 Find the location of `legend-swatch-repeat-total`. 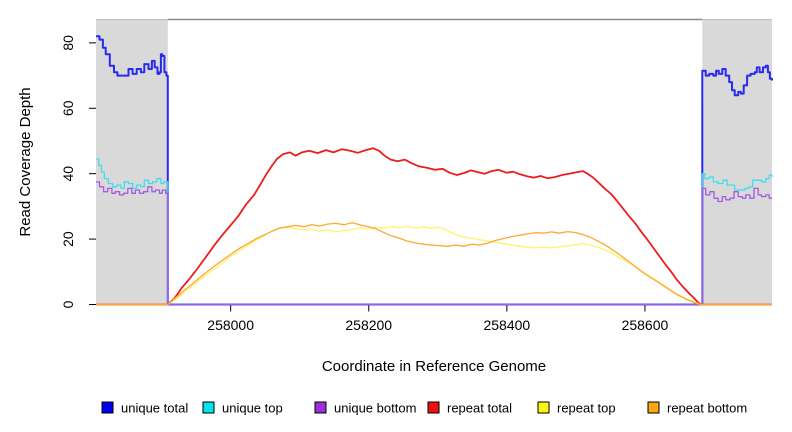

legend-swatch-repeat-total is located at coordinates (433, 407).